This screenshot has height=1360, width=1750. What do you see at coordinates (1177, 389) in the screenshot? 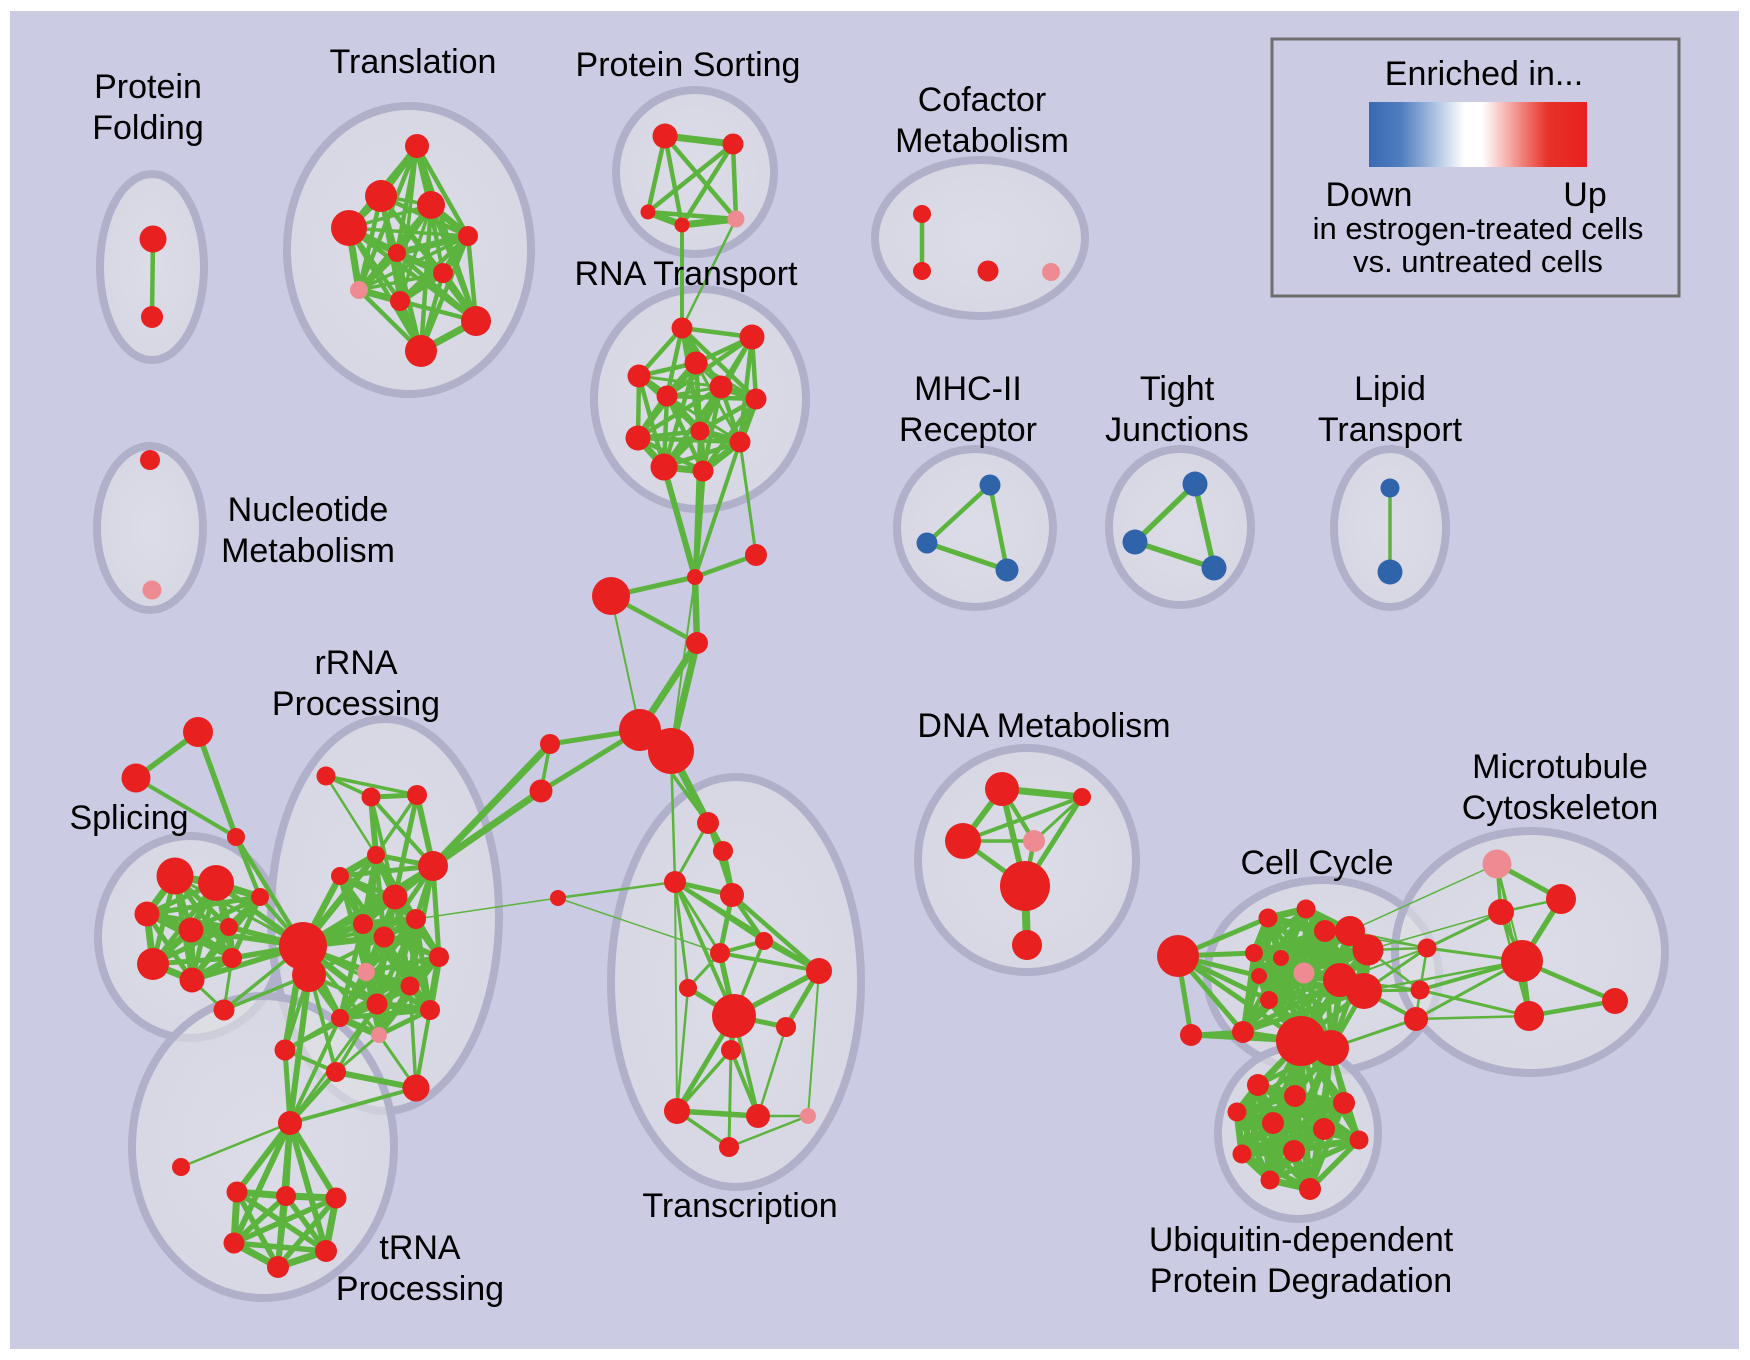
I see `svg-text: Tight` at bounding box center [1177, 389].